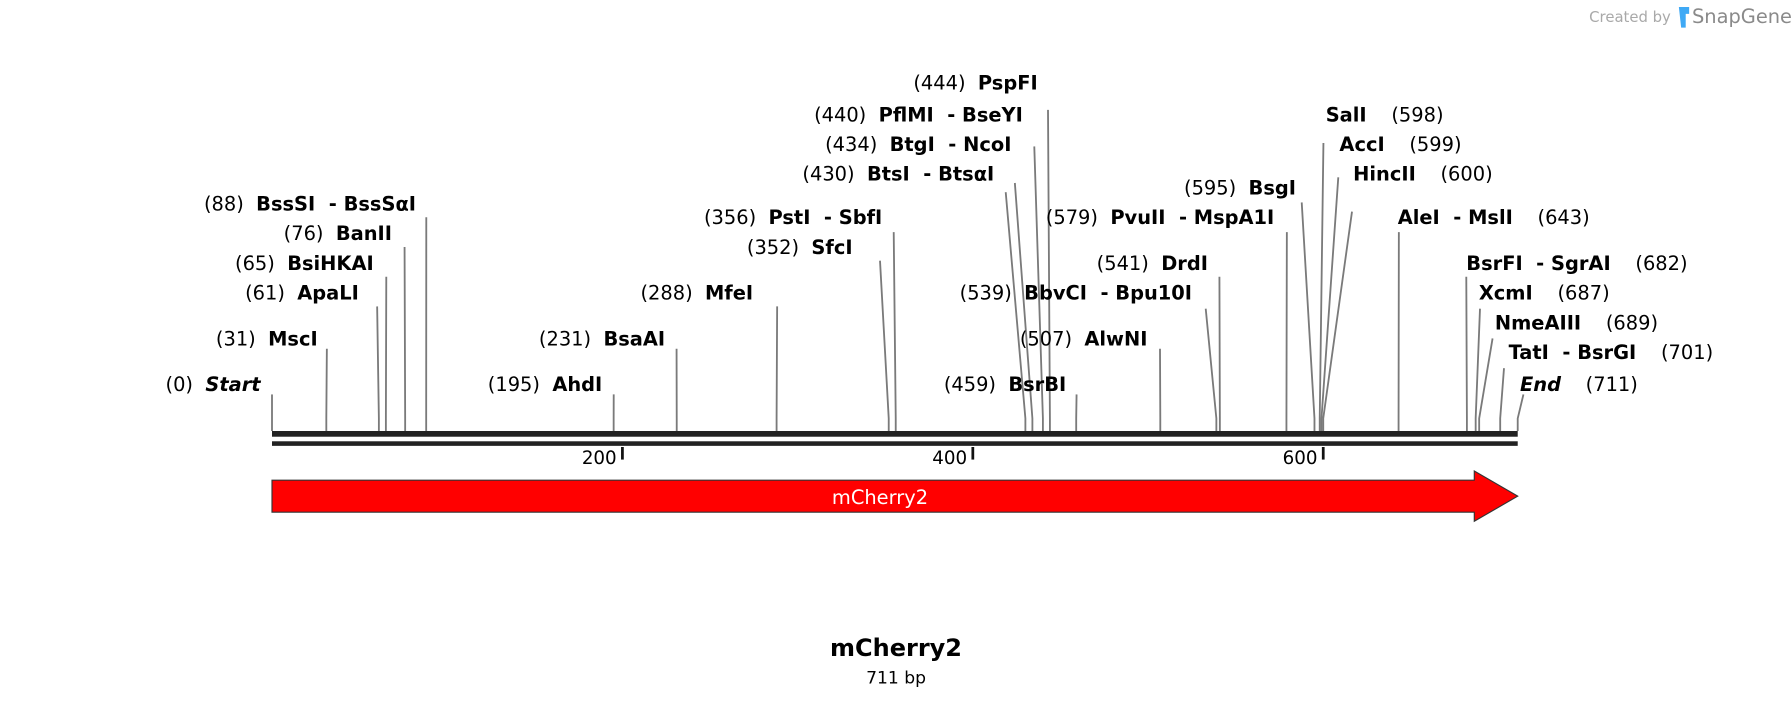  I want to click on site-label-acci: AccI (599), so click(1400, 144).